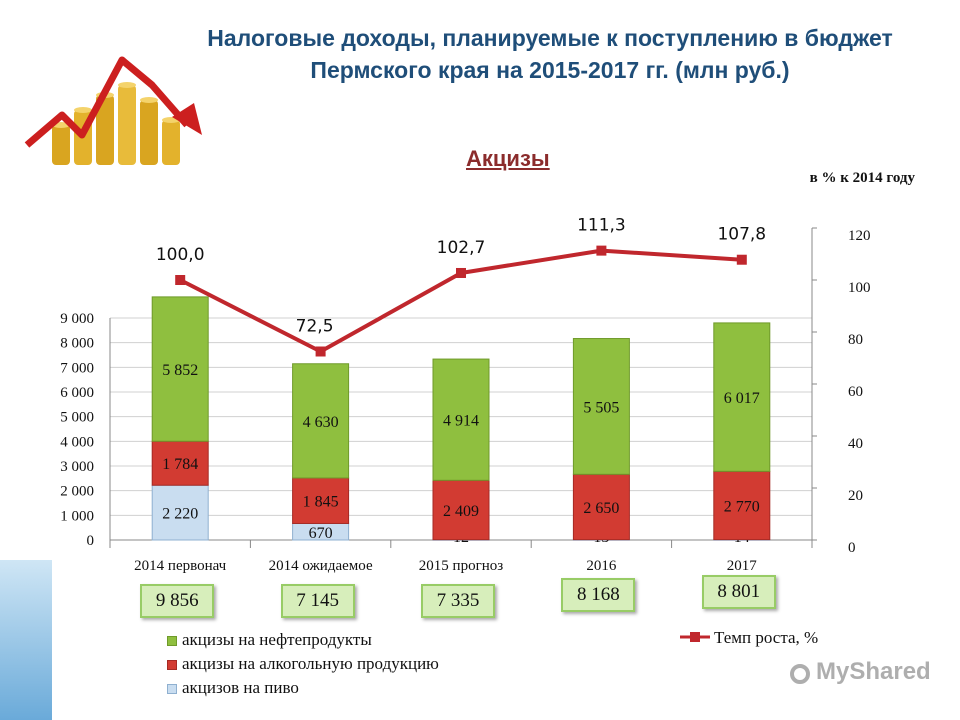 This screenshot has width=960, height=720. Describe the element at coordinates (172, 689) in the screenshot. I see `legend-swatch-beer` at that location.